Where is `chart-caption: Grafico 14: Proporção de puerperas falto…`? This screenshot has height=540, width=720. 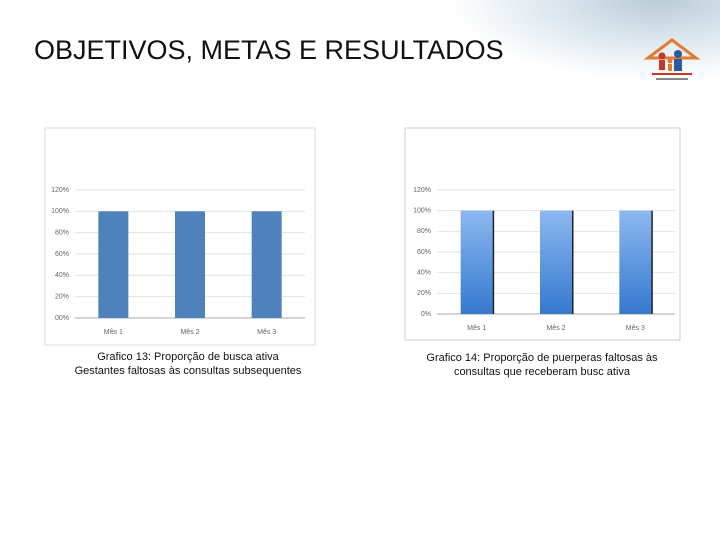
chart-caption: Grafico 14: Proporção de puerperas falto… is located at coordinates (542, 358).